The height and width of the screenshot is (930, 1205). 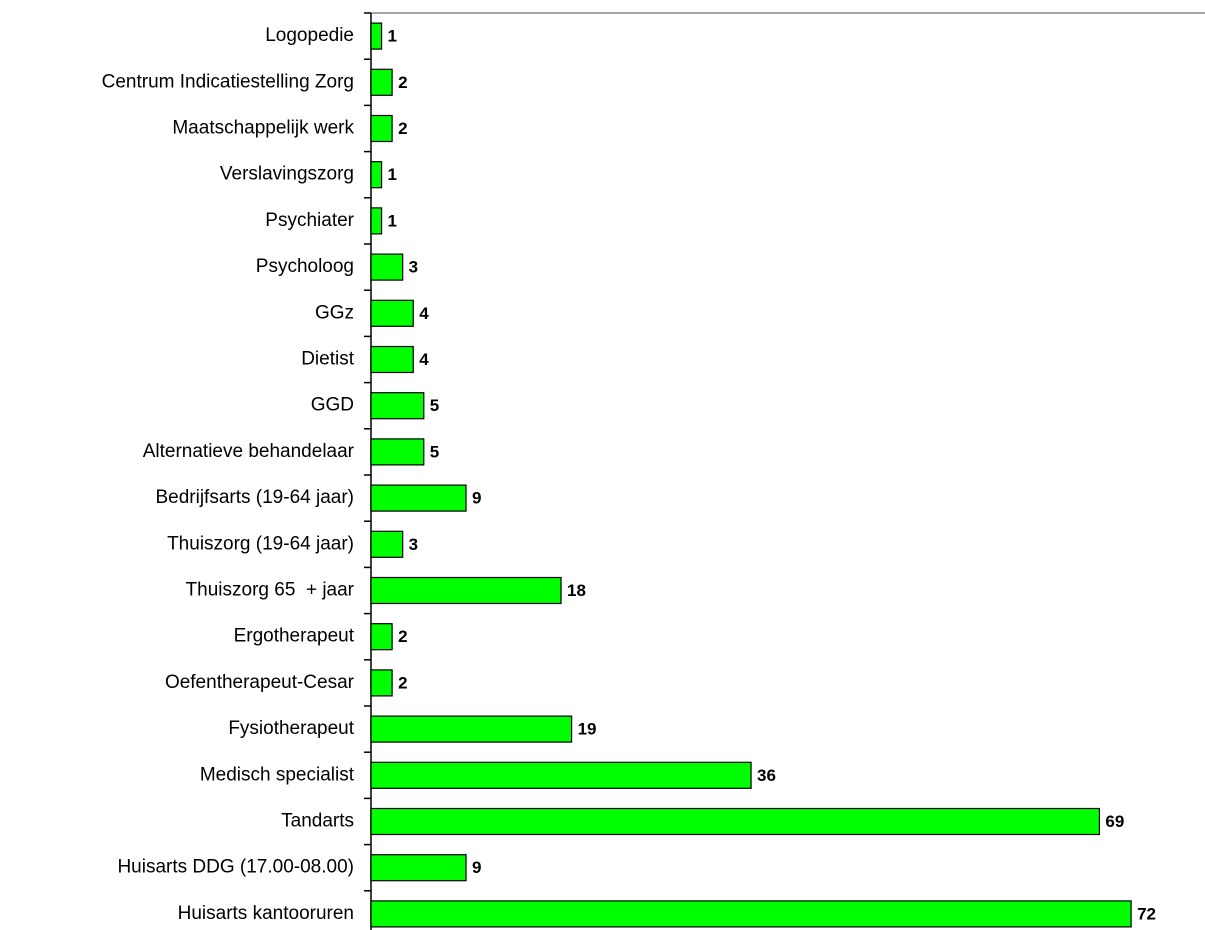 What do you see at coordinates (266, 913) in the screenshot?
I see `y-tick-label: Huisarts kantooruren` at bounding box center [266, 913].